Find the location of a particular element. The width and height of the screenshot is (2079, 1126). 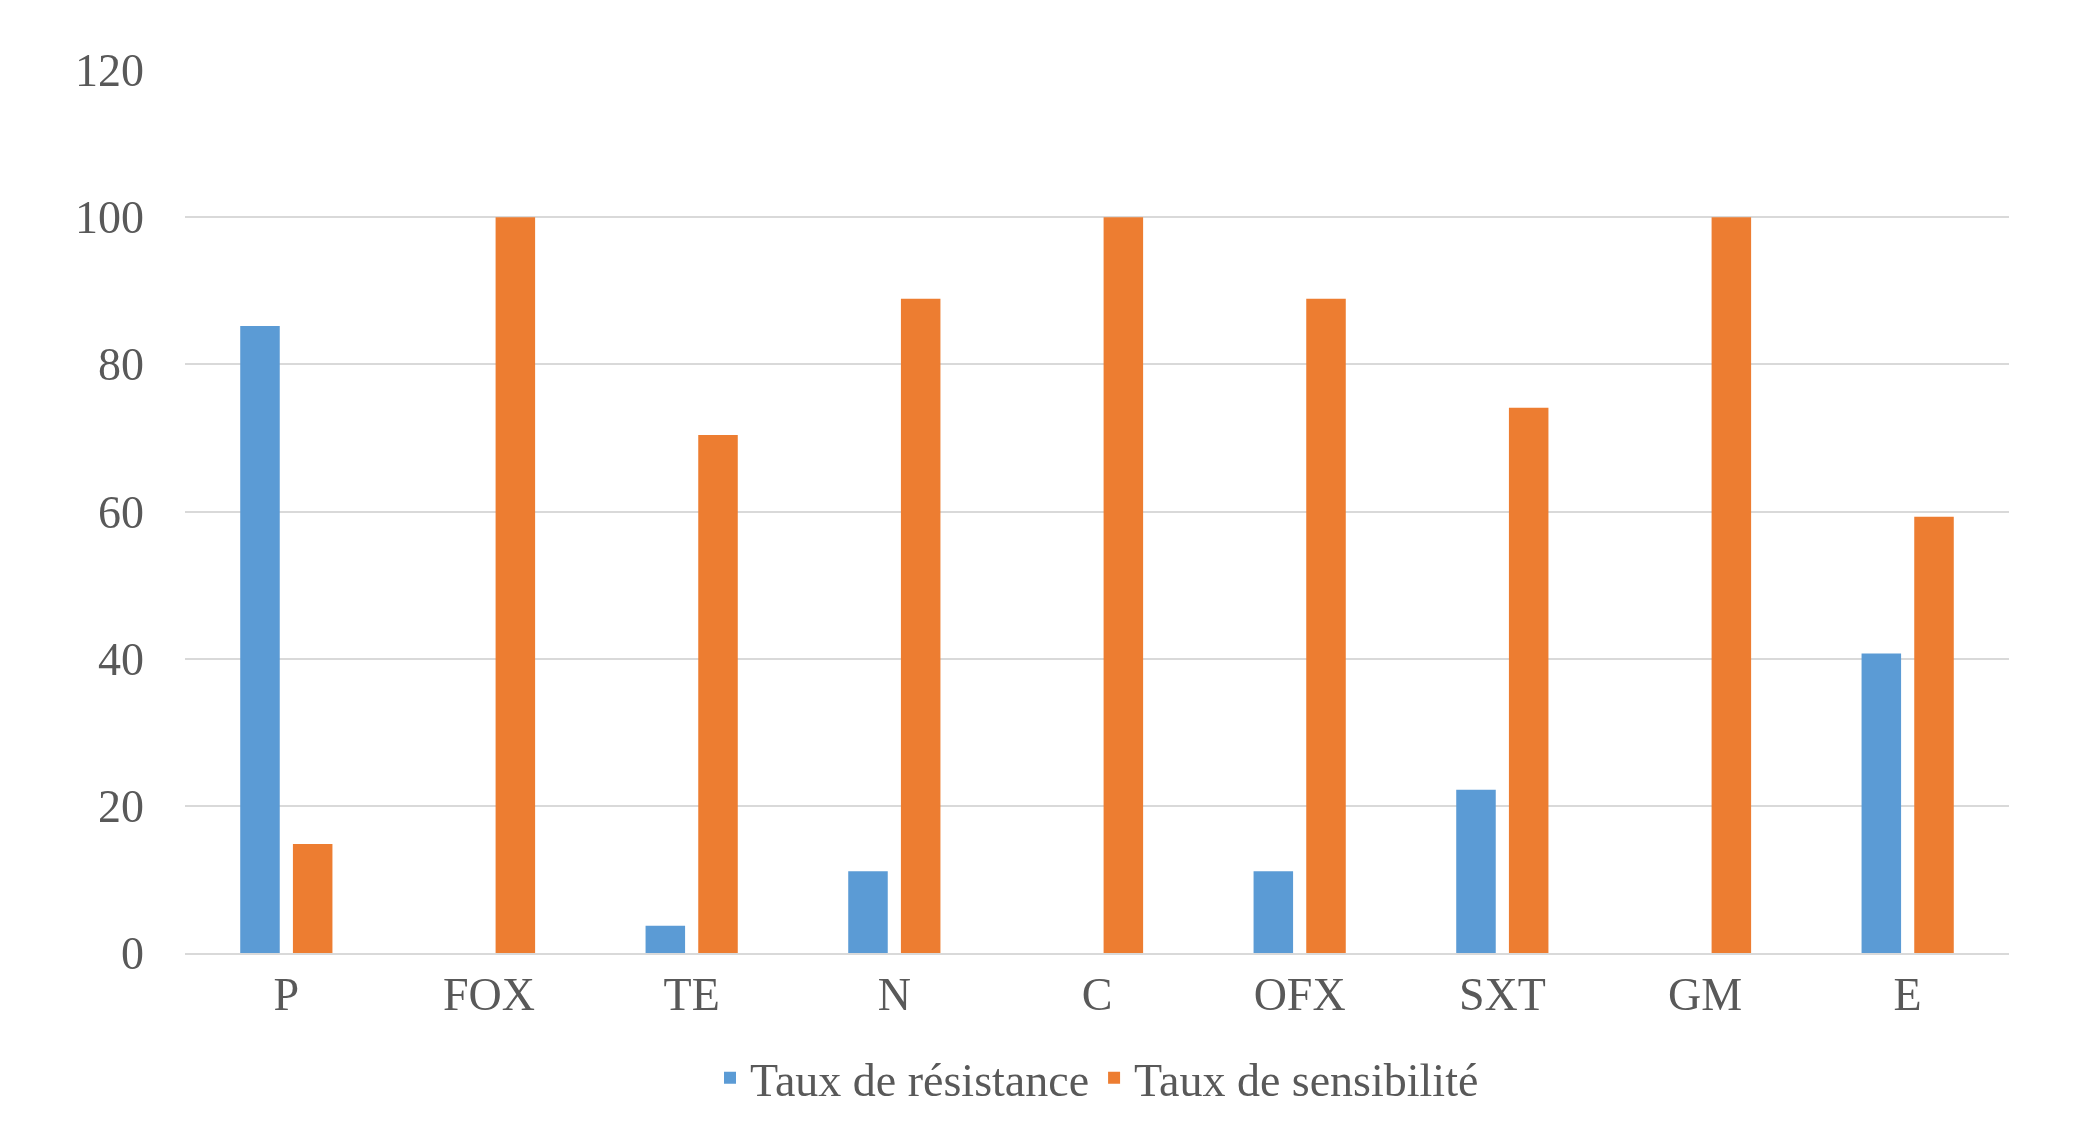

x-tick-label: C is located at coordinates (1097, 995).